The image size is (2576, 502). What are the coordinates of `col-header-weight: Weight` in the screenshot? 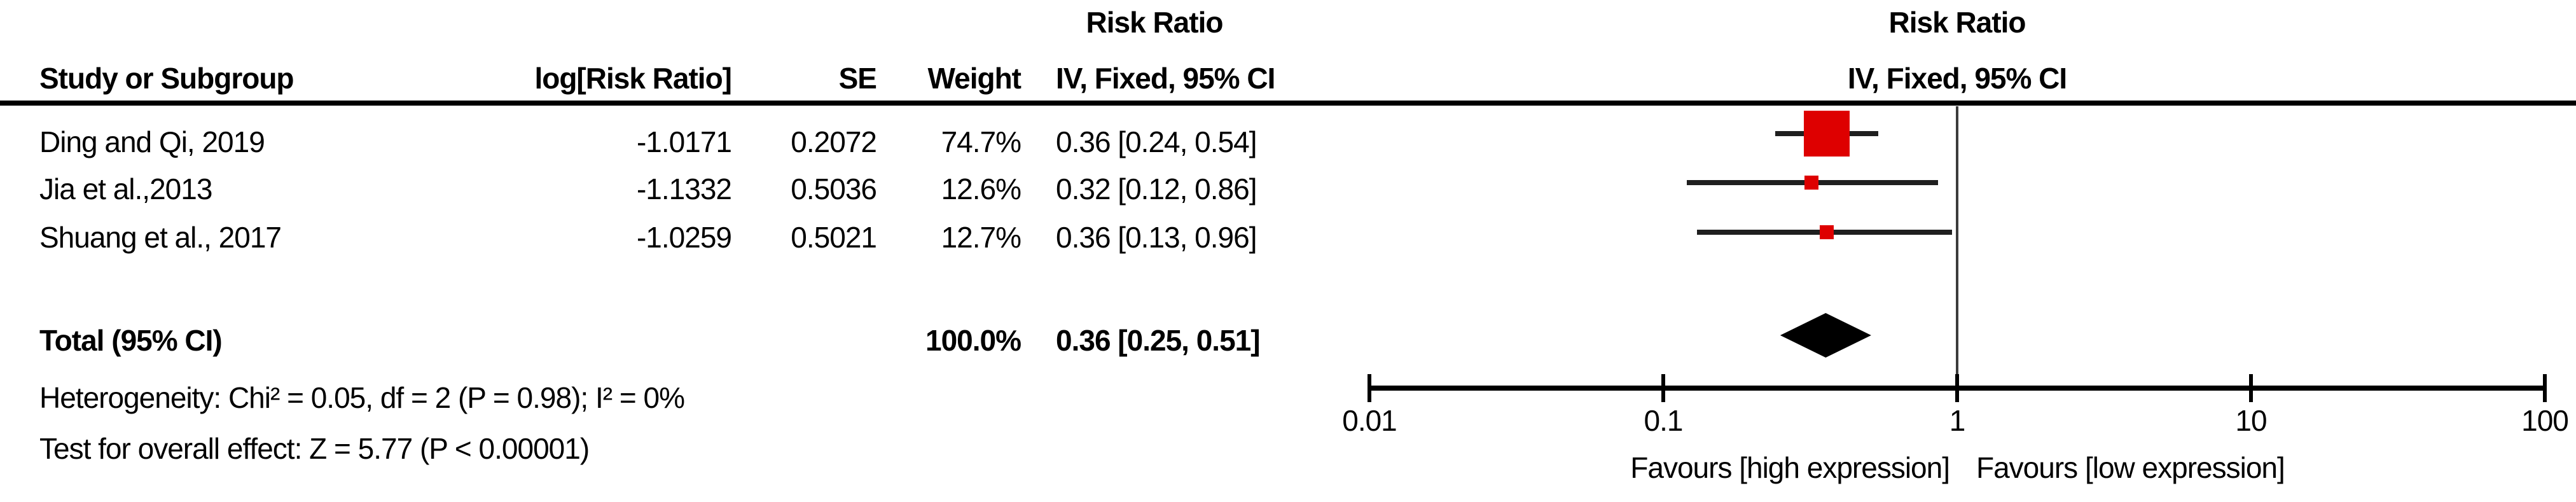 It's located at (974, 78).